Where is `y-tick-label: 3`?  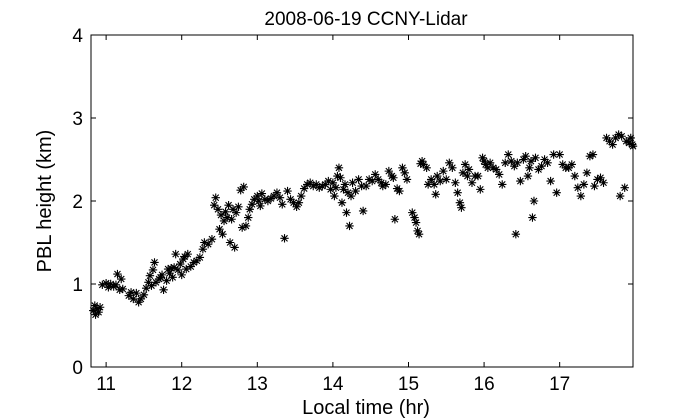
y-tick-label: 3 is located at coordinates (77, 119).